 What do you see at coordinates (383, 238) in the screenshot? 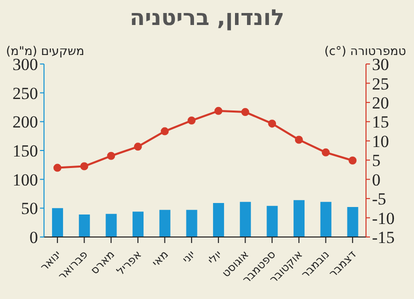
I see `y2-tick-label: -15` at bounding box center [383, 238].